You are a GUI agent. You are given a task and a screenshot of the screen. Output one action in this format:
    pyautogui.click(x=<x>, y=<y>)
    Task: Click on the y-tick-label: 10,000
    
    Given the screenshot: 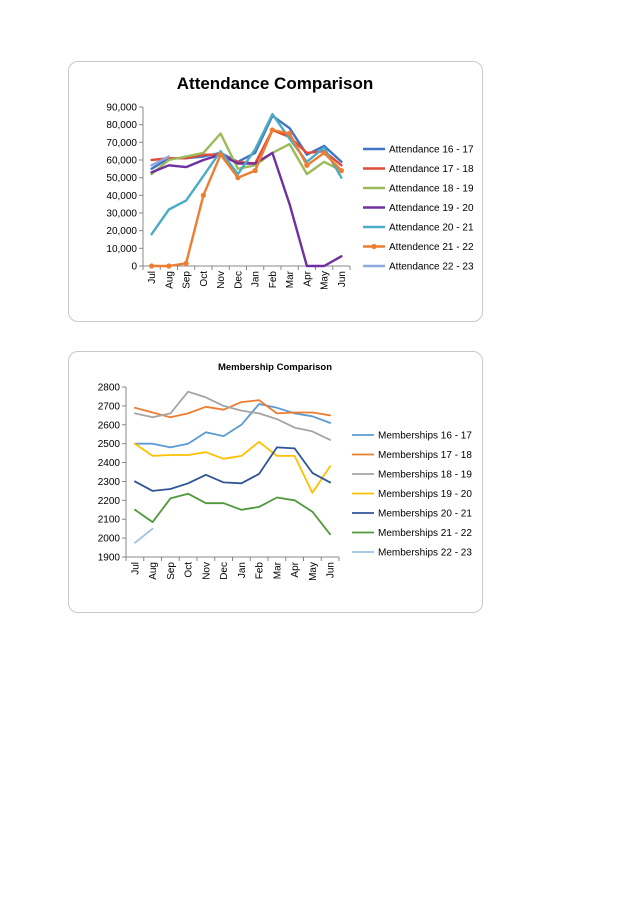 What is the action you would take?
    pyautogui.click(x=121, y=249)
    